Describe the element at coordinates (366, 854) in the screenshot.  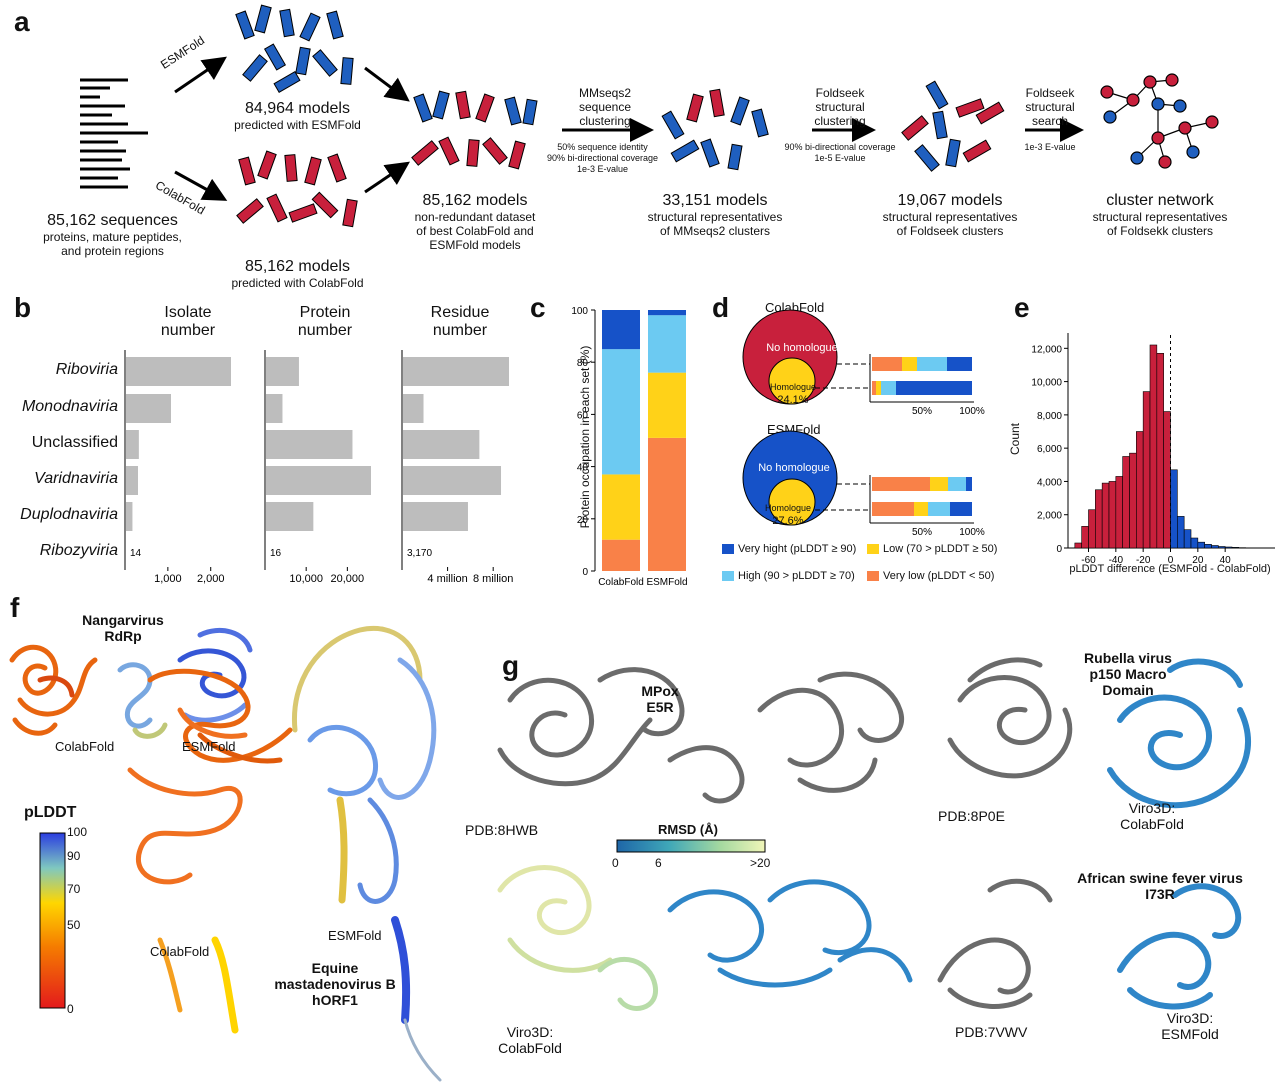
I see `equine-esmfold-structure-icon` at that location.